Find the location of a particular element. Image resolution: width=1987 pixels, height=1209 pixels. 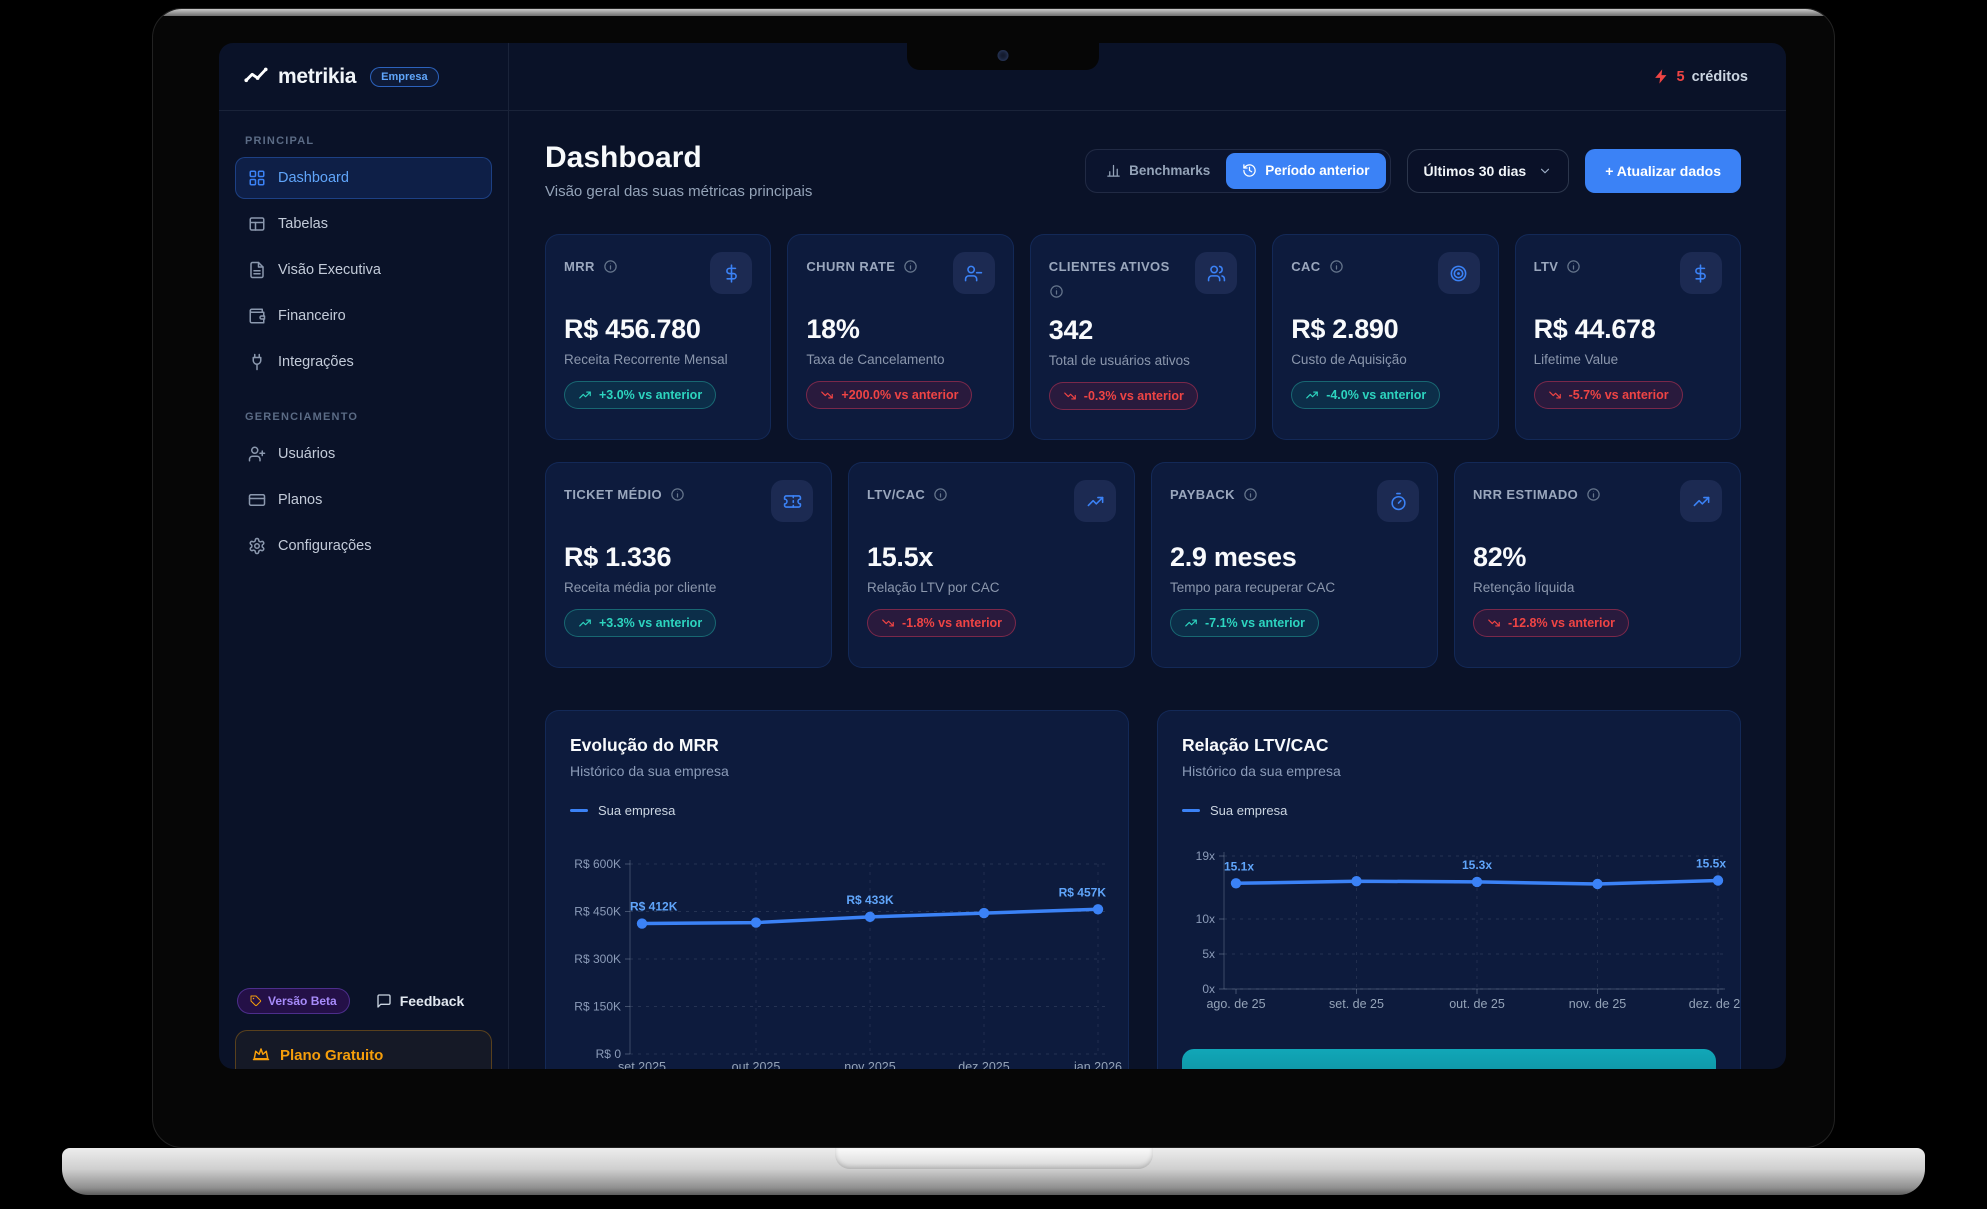

brand: metrikia Empresa is located at coordinates (364, 76).